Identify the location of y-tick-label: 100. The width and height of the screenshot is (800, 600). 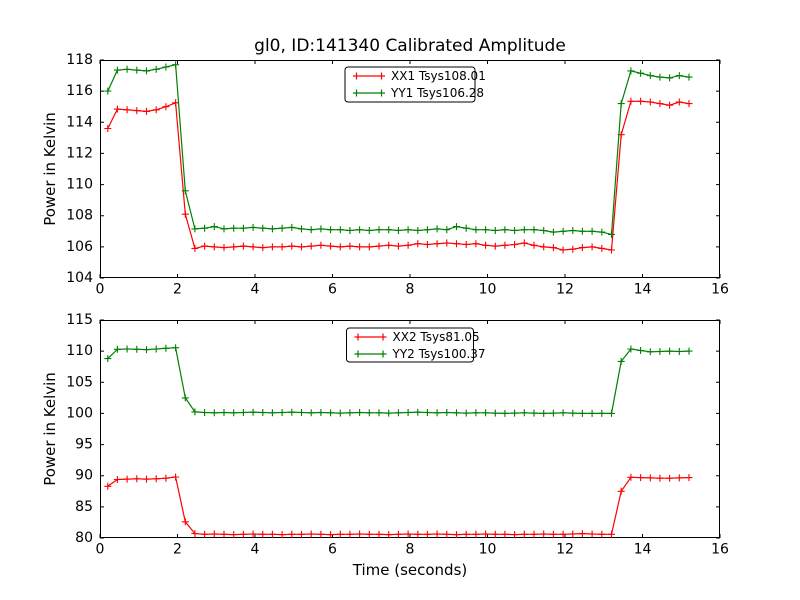
(79, 413).